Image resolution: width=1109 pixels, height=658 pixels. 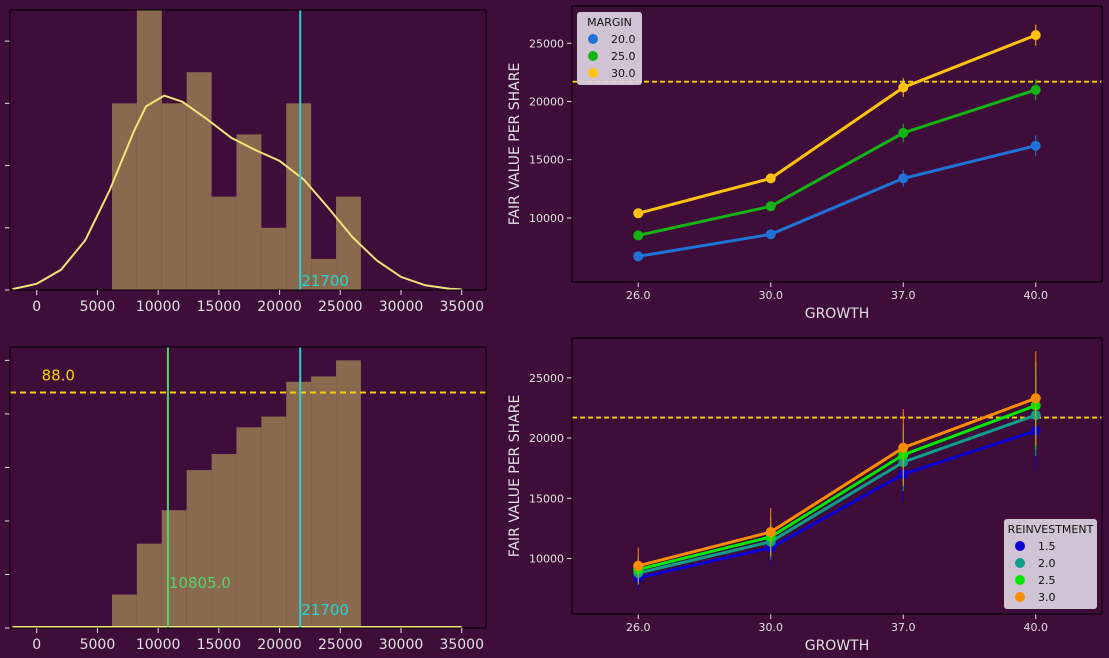 I want to click on legend-label: 30.0, so click(x=623, y=73).